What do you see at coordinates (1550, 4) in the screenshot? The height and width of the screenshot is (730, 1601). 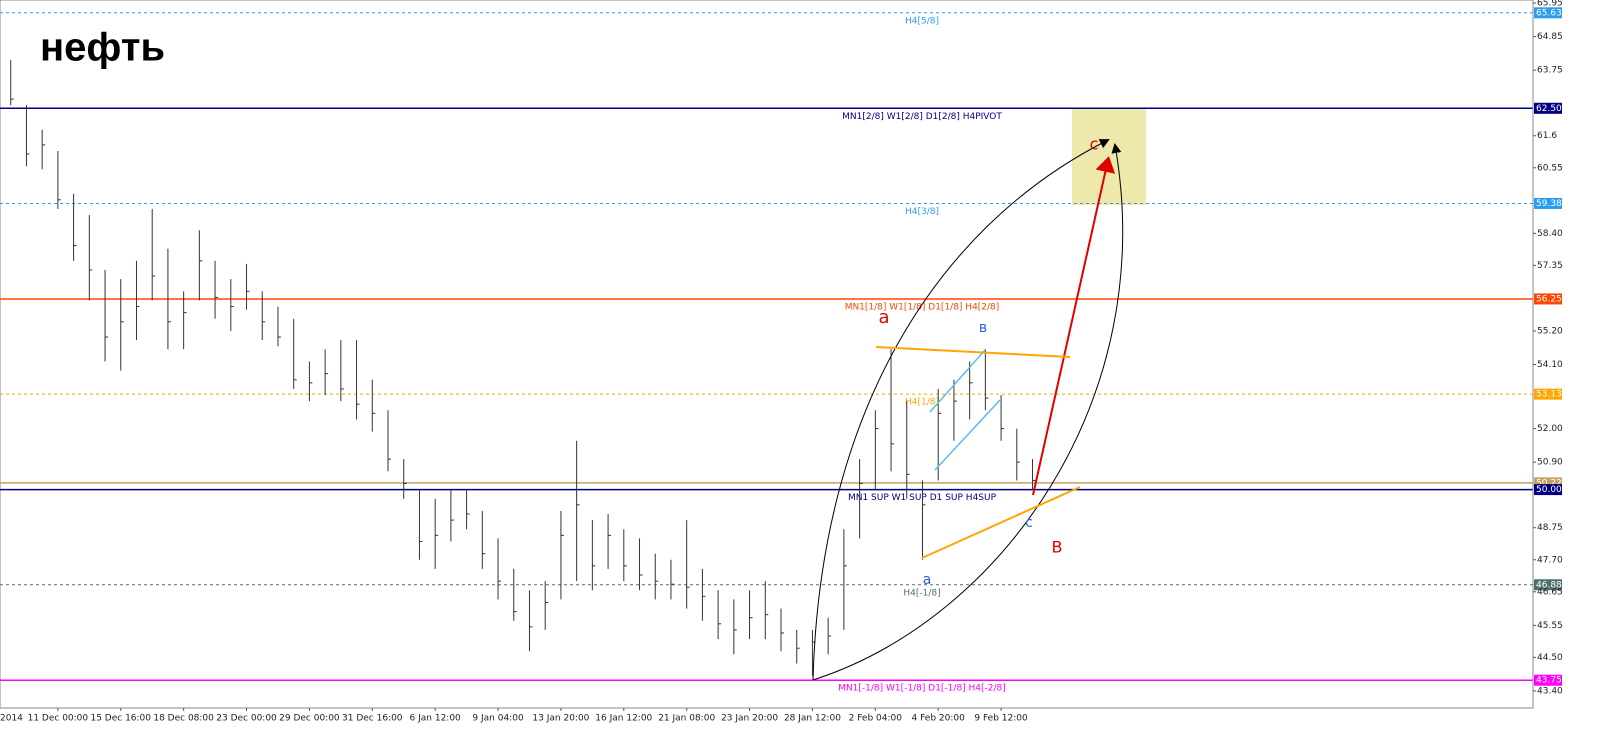 I see `y-tick-label: 65.95` at bounding box center [1550, 4].